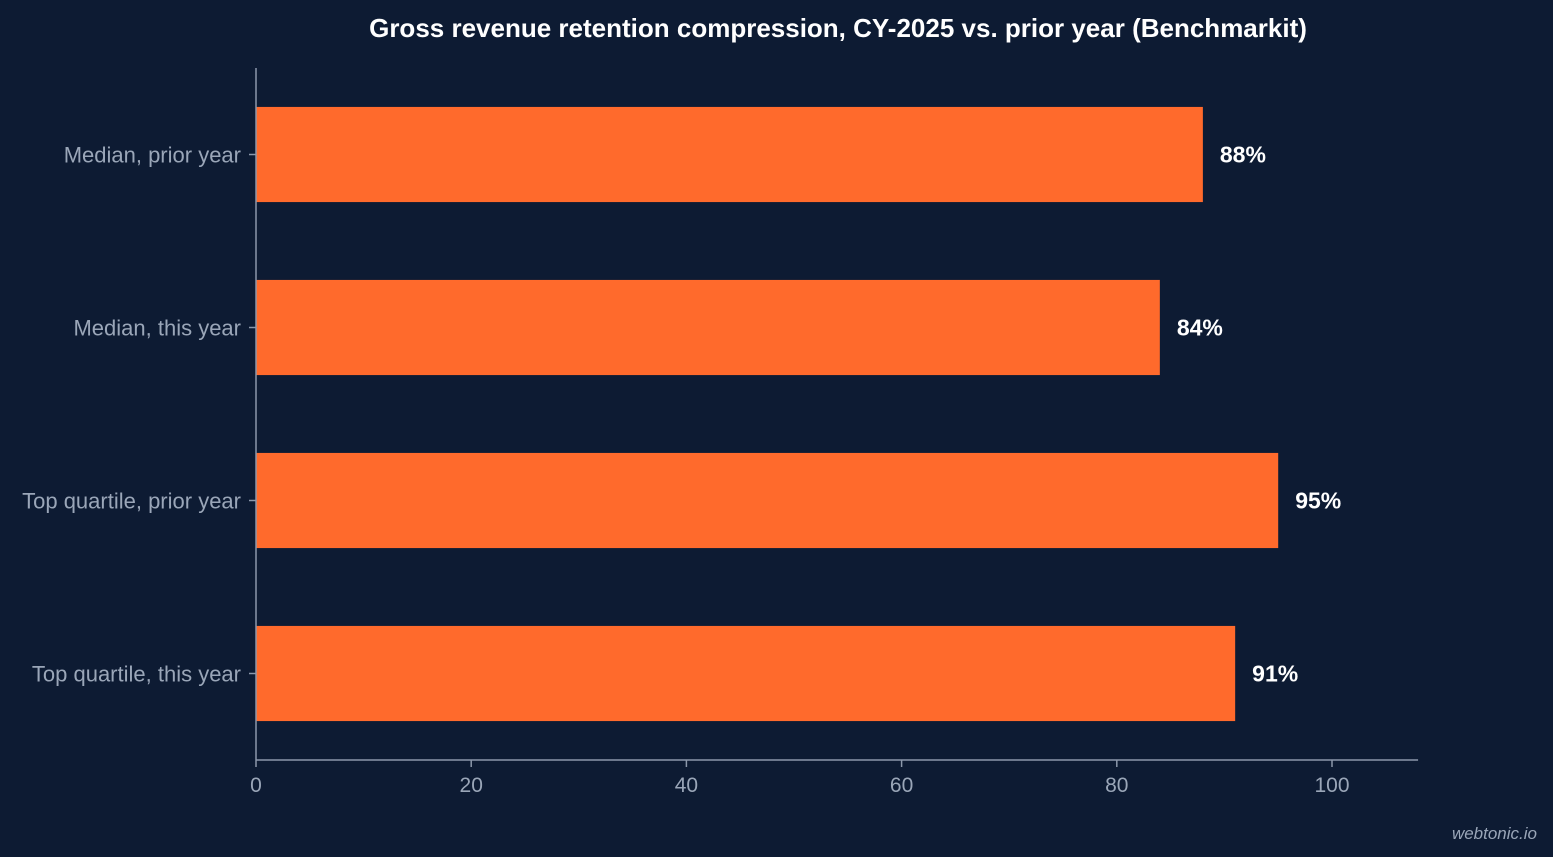 This screenshot has height=857, width=1553. I want to click on category-label: Median, this year, so click(157, 328).